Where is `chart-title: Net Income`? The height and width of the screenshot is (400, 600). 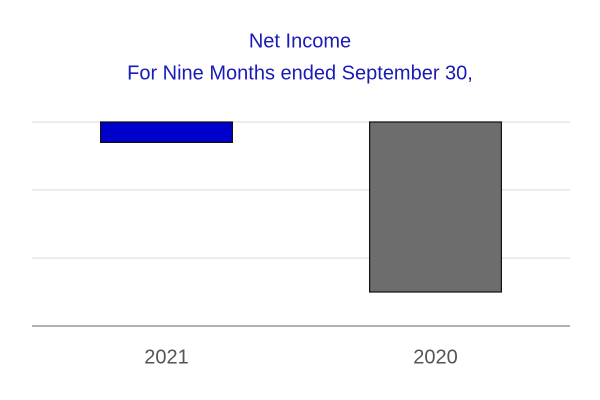 chart-title: Net Income is located at coordinates (300, 41).